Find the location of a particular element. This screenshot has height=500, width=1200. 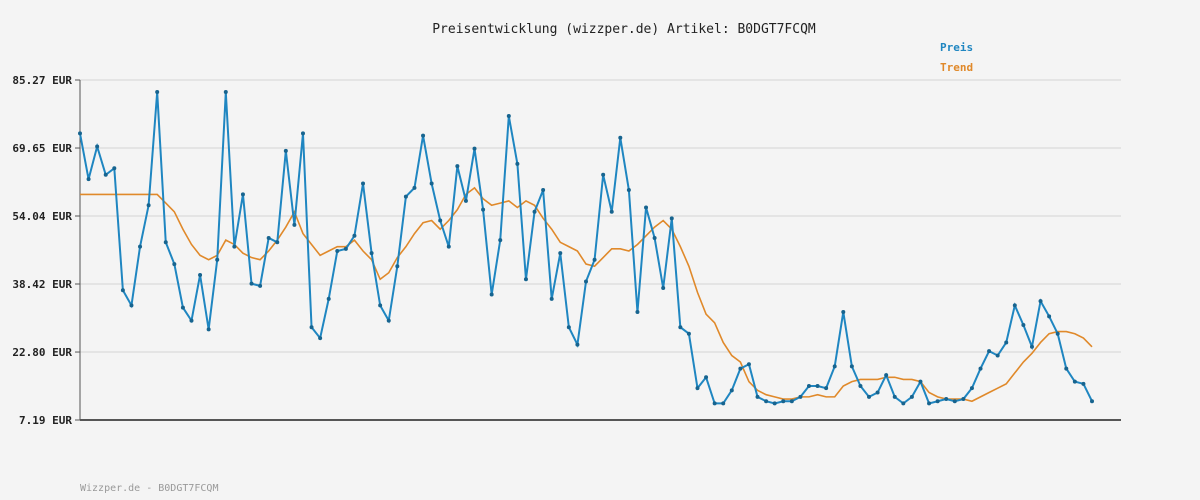

legend-preis: Preis is located at coordinates (956, 47).